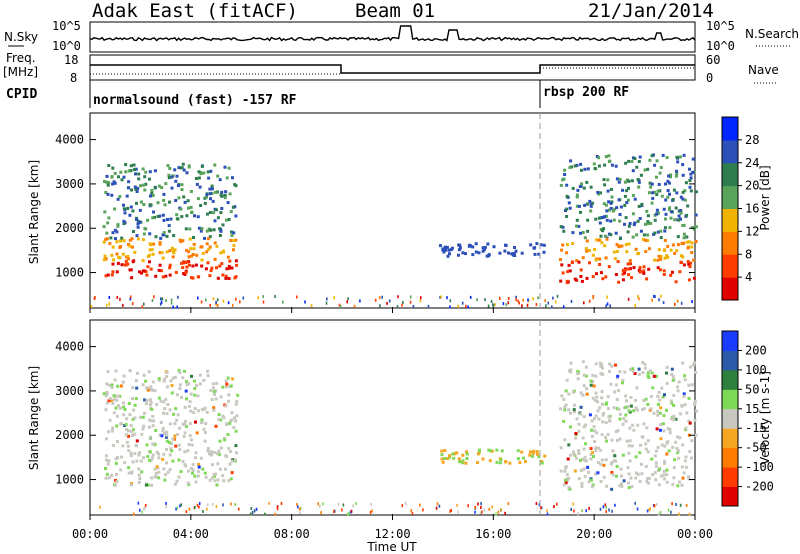  What do you see at coordinates (69, 228) in the screenshot?
I see `y-tick-label: 2000` at bounding box center [69, 228].